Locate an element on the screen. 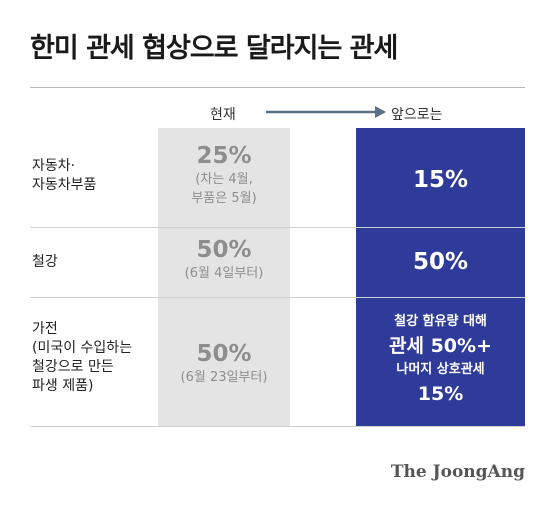  page-title: 한미 관세 협상으로 달라지는 관세 is located at coordinates (214, 48).